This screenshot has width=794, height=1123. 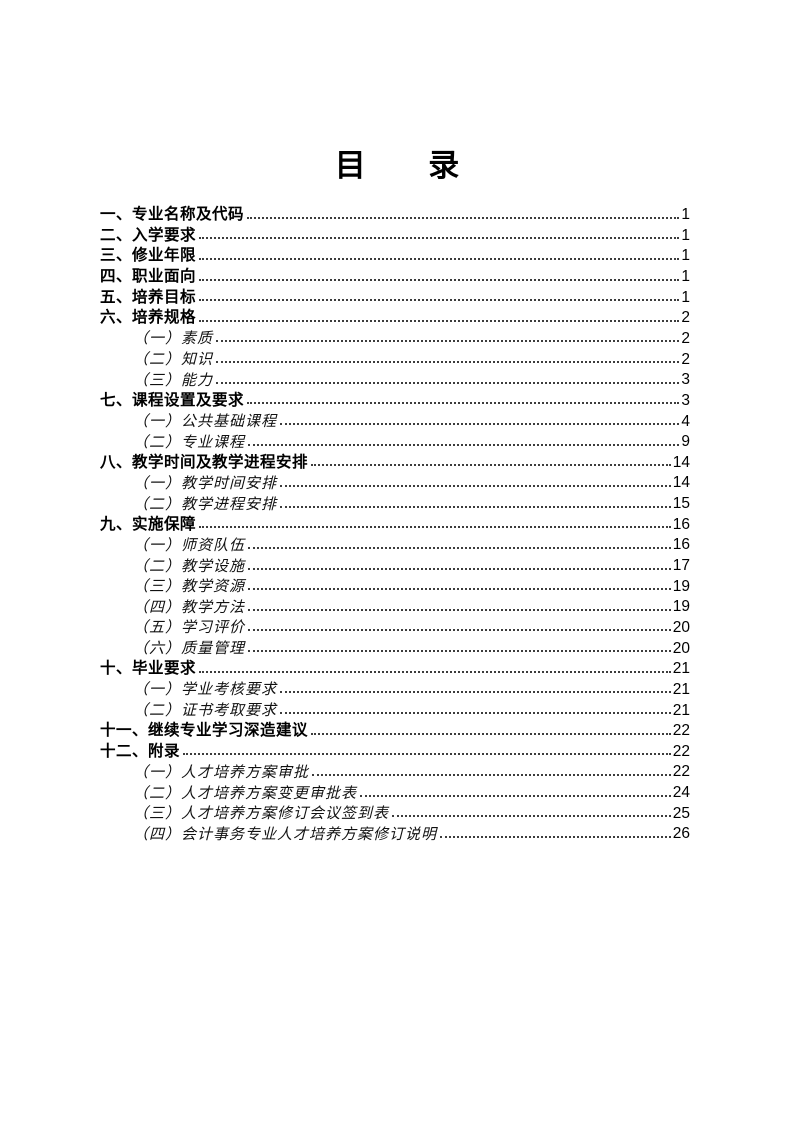 What do you see at coordinates (205, 710) in the screenshot?
I see `toc-entry-label: （二）证书考取要求` at bounding box center [205, 710].